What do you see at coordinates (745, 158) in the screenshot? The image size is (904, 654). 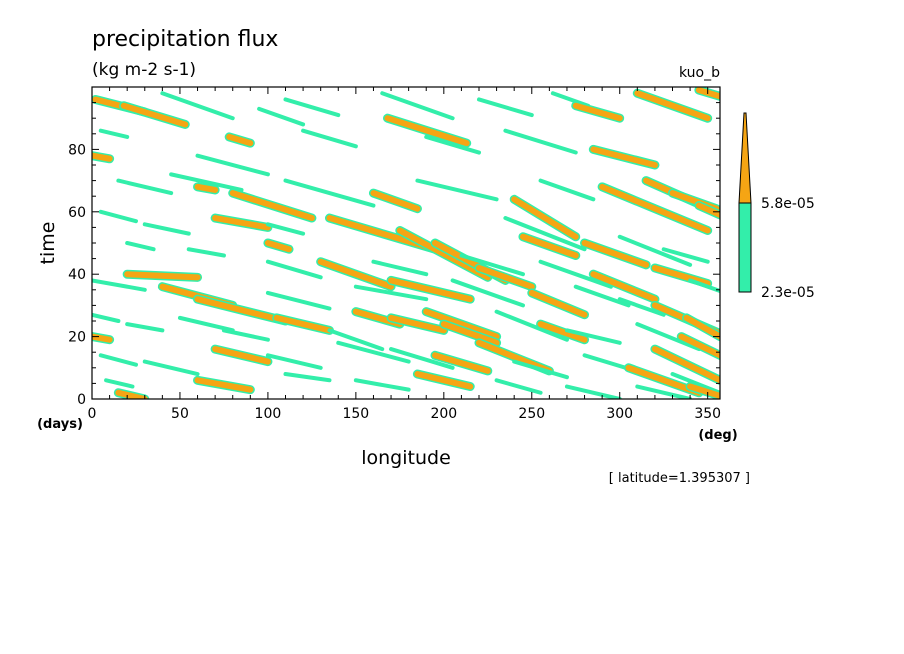 I see `colorbar-high-segment` at bounding box center [745, 158].